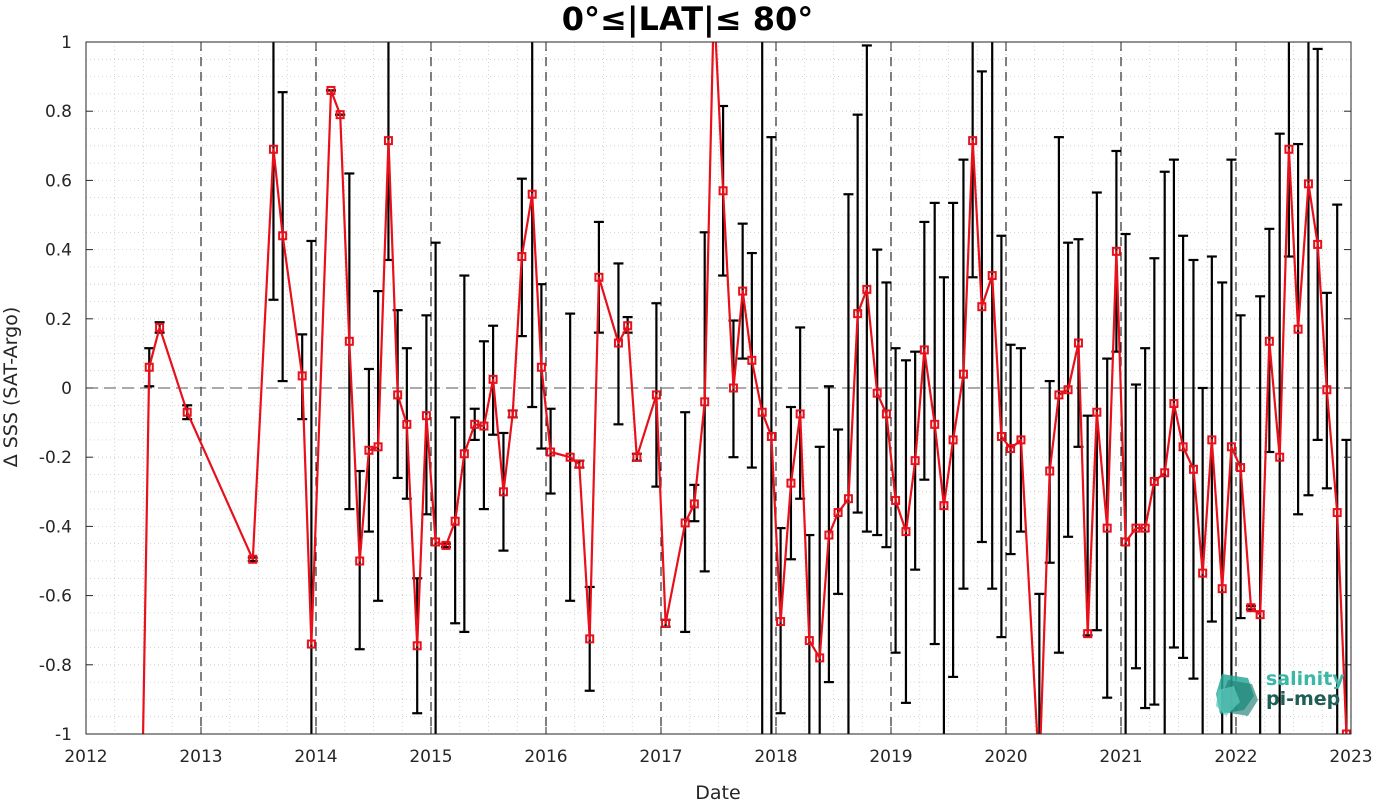 The height and width of the screenshot is (801, 1375). I want to click on x-tick-label: 2013, so click(200, 757).